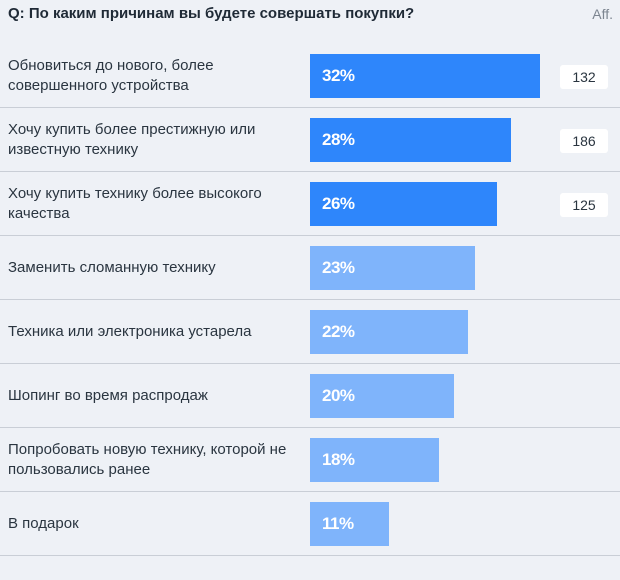 Image resolution: width=620 pixels, height=580 pixels. Describe the element at coordinates (338, 331) in the screenshot. I see `bar-value-label: 22%` at that location.